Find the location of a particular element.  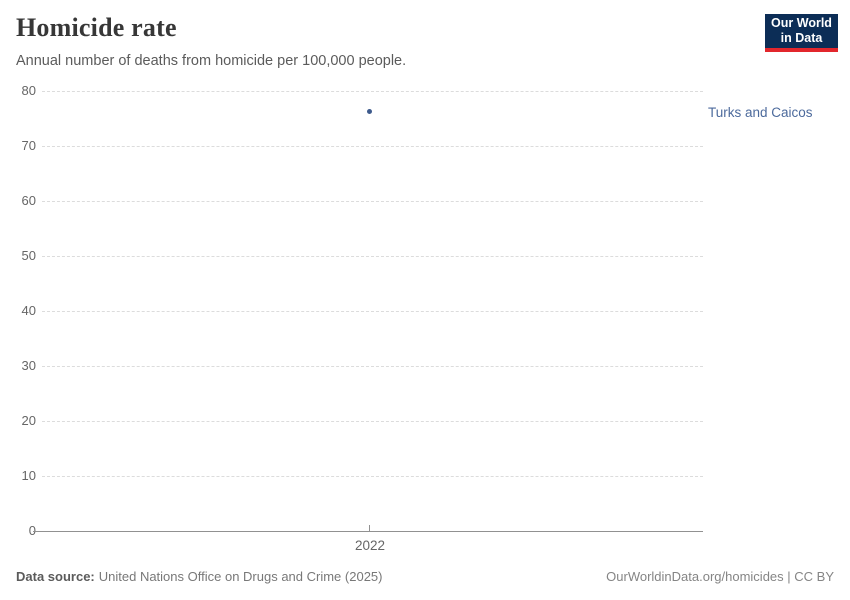

data-point is located at coordinates (369, 112).